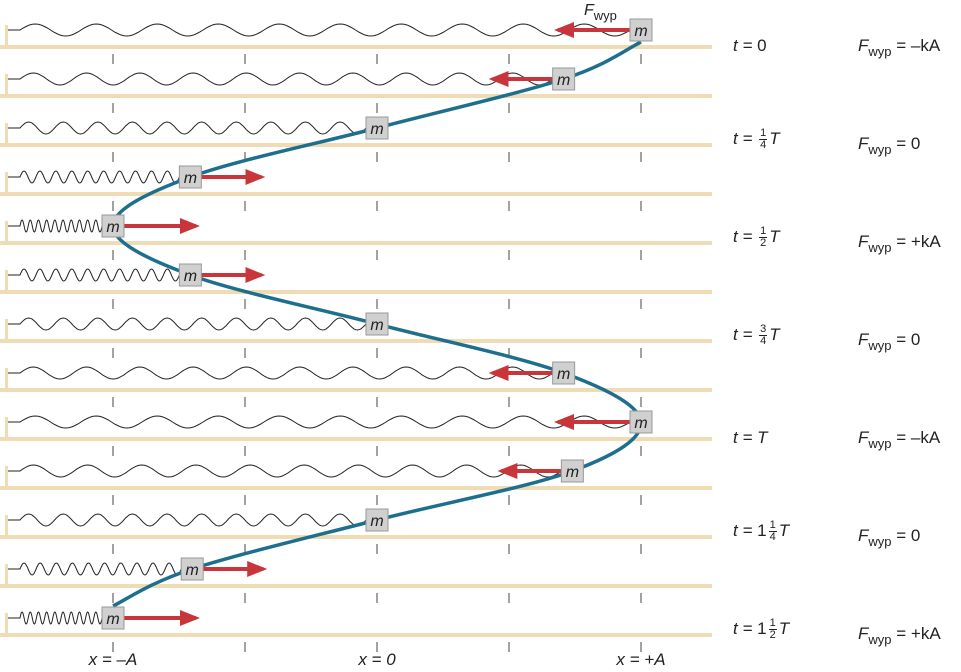  I want to click on axis-label: x = –A, so click(113, 660).